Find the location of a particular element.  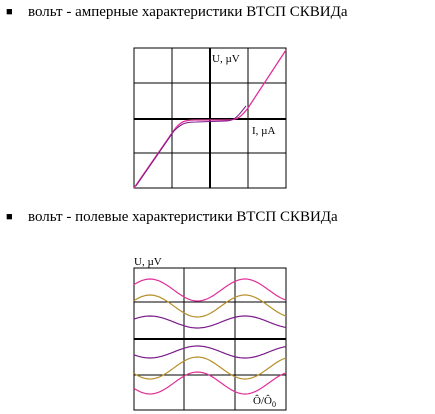

vphi-curves is located at coordinates (210, 336).